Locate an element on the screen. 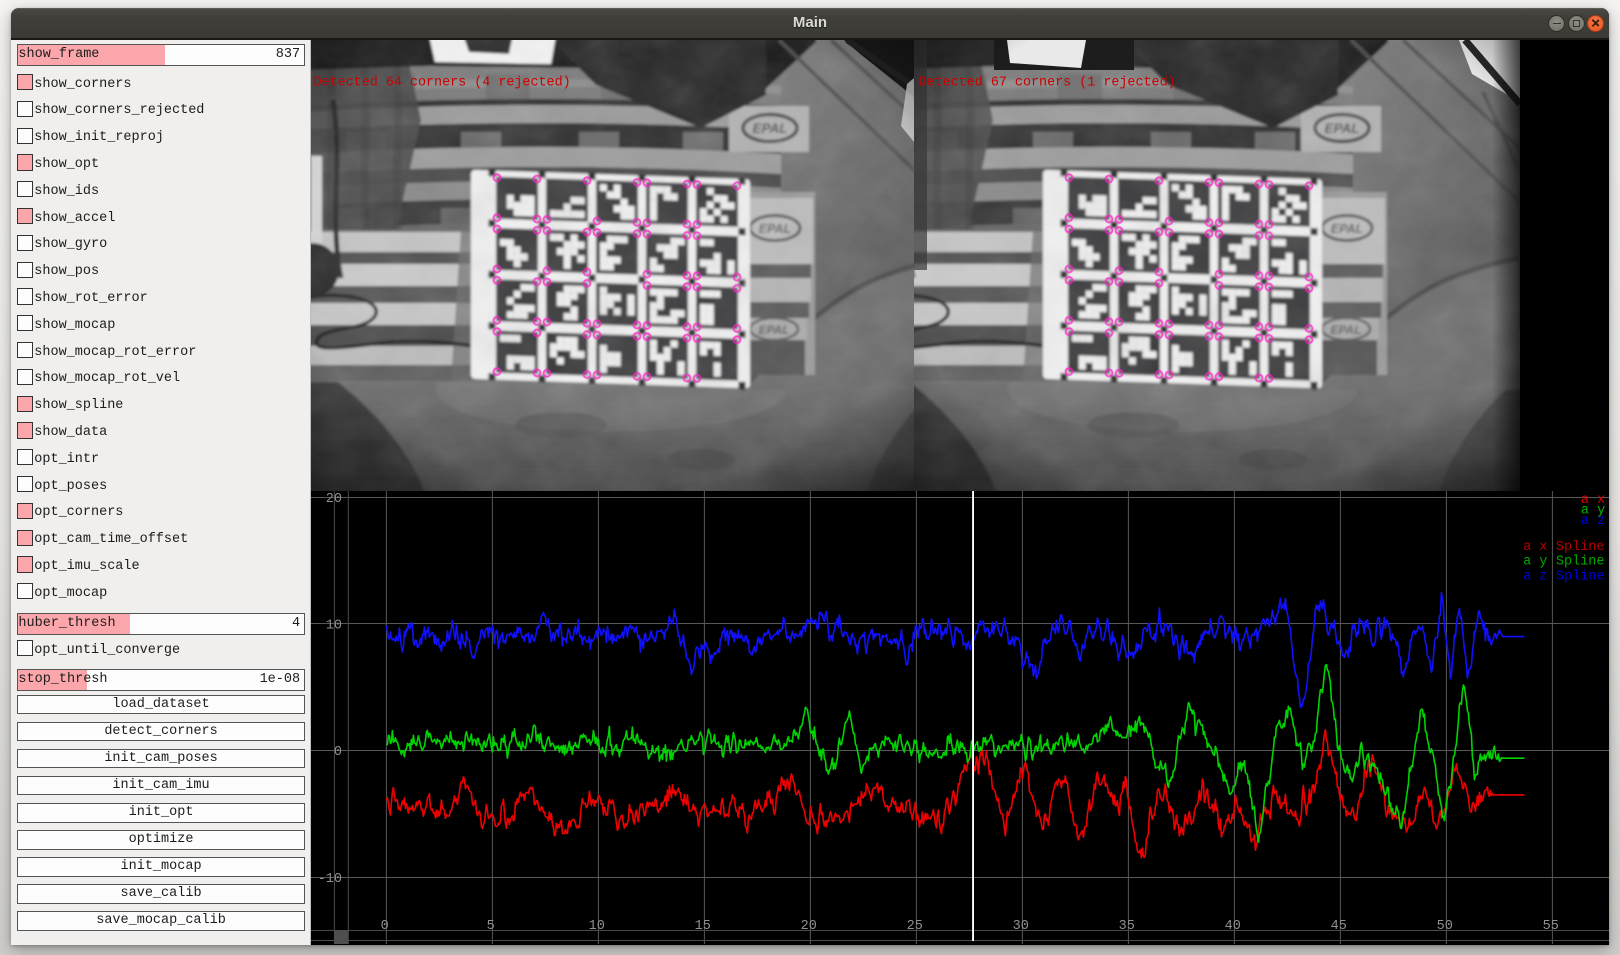 The width and height of the screenshot is (1620, 955). svg-text: 5 is located at coordinates (490, 926).